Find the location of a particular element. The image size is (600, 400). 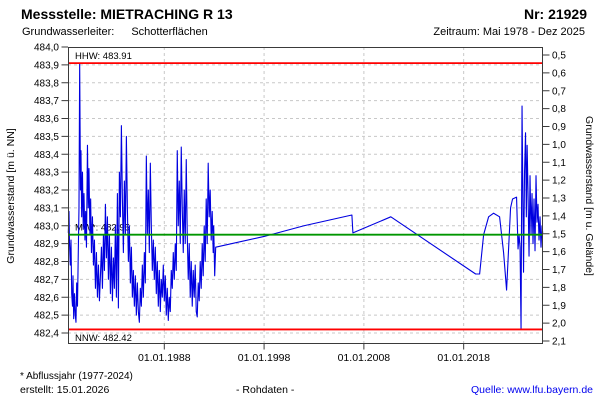

aquifer-value: Schotterflächen is located at coordinates (169, 32).